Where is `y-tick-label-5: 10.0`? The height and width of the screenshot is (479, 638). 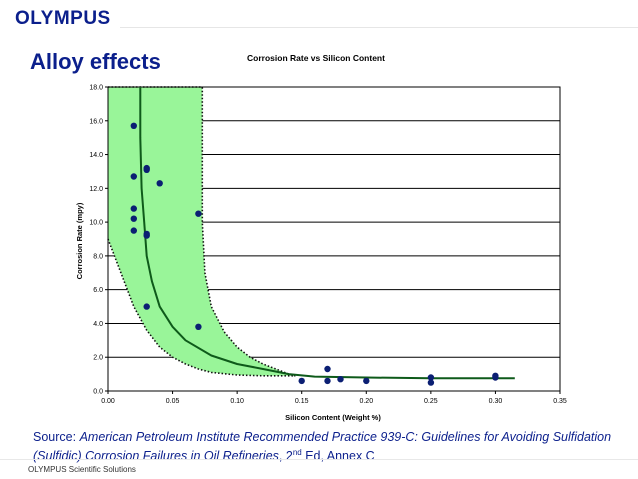 y-tick-label-5: 10.0 is located at coordinates (96, 223).